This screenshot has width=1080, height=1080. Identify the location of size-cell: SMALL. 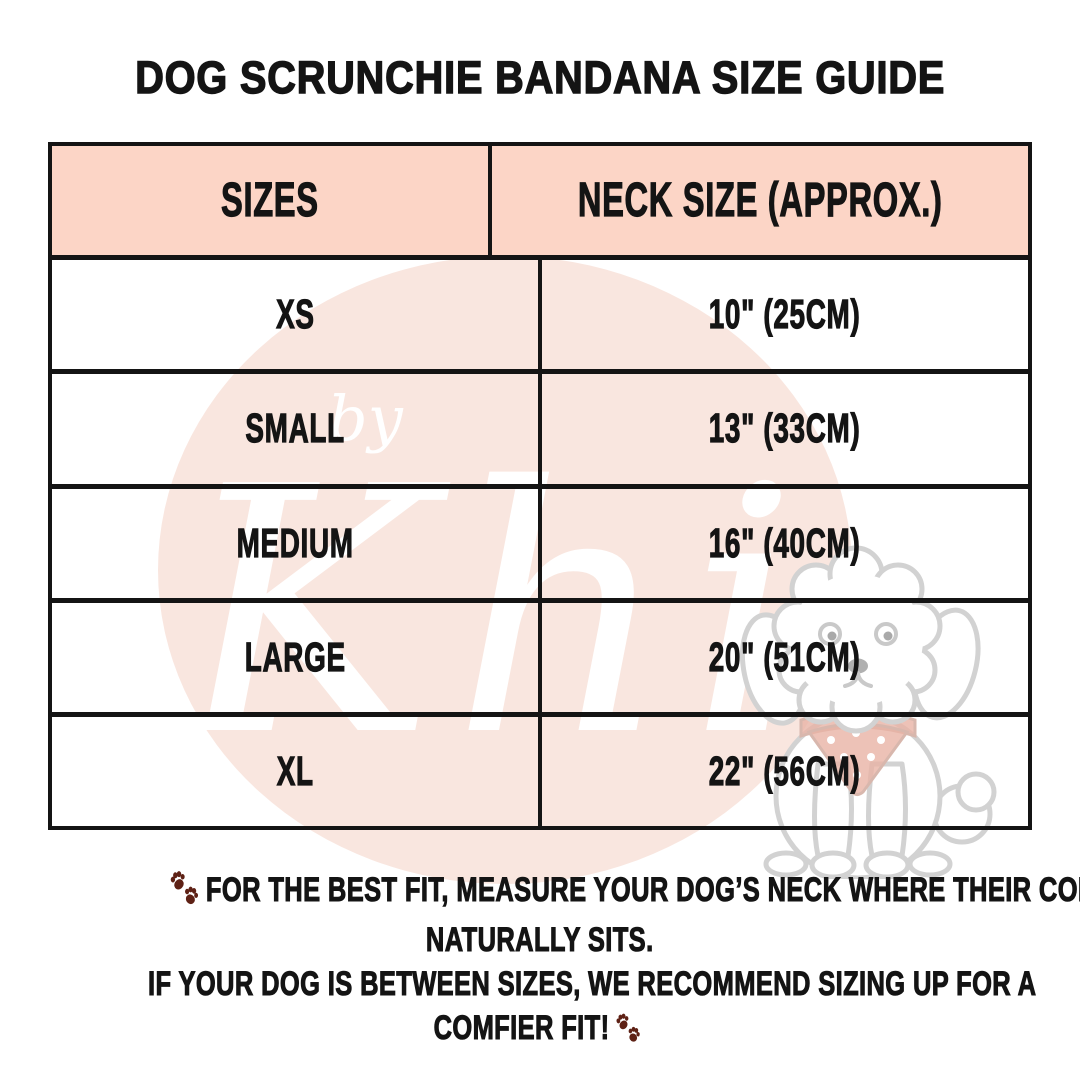
(295, 428).